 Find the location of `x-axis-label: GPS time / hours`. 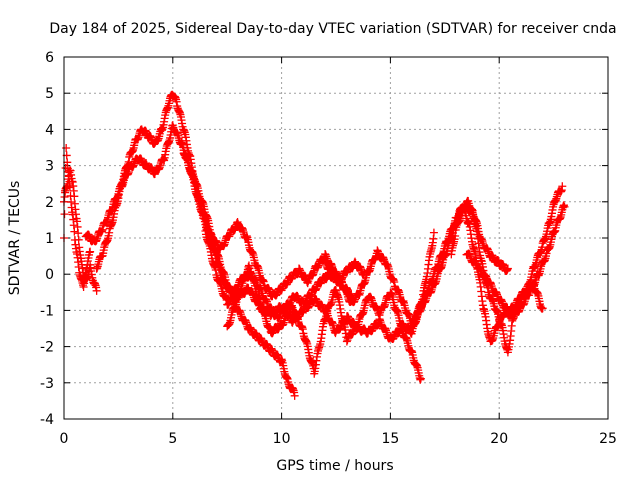

x-axis-label: GPS time / hours is located at coordinates (334, 466).